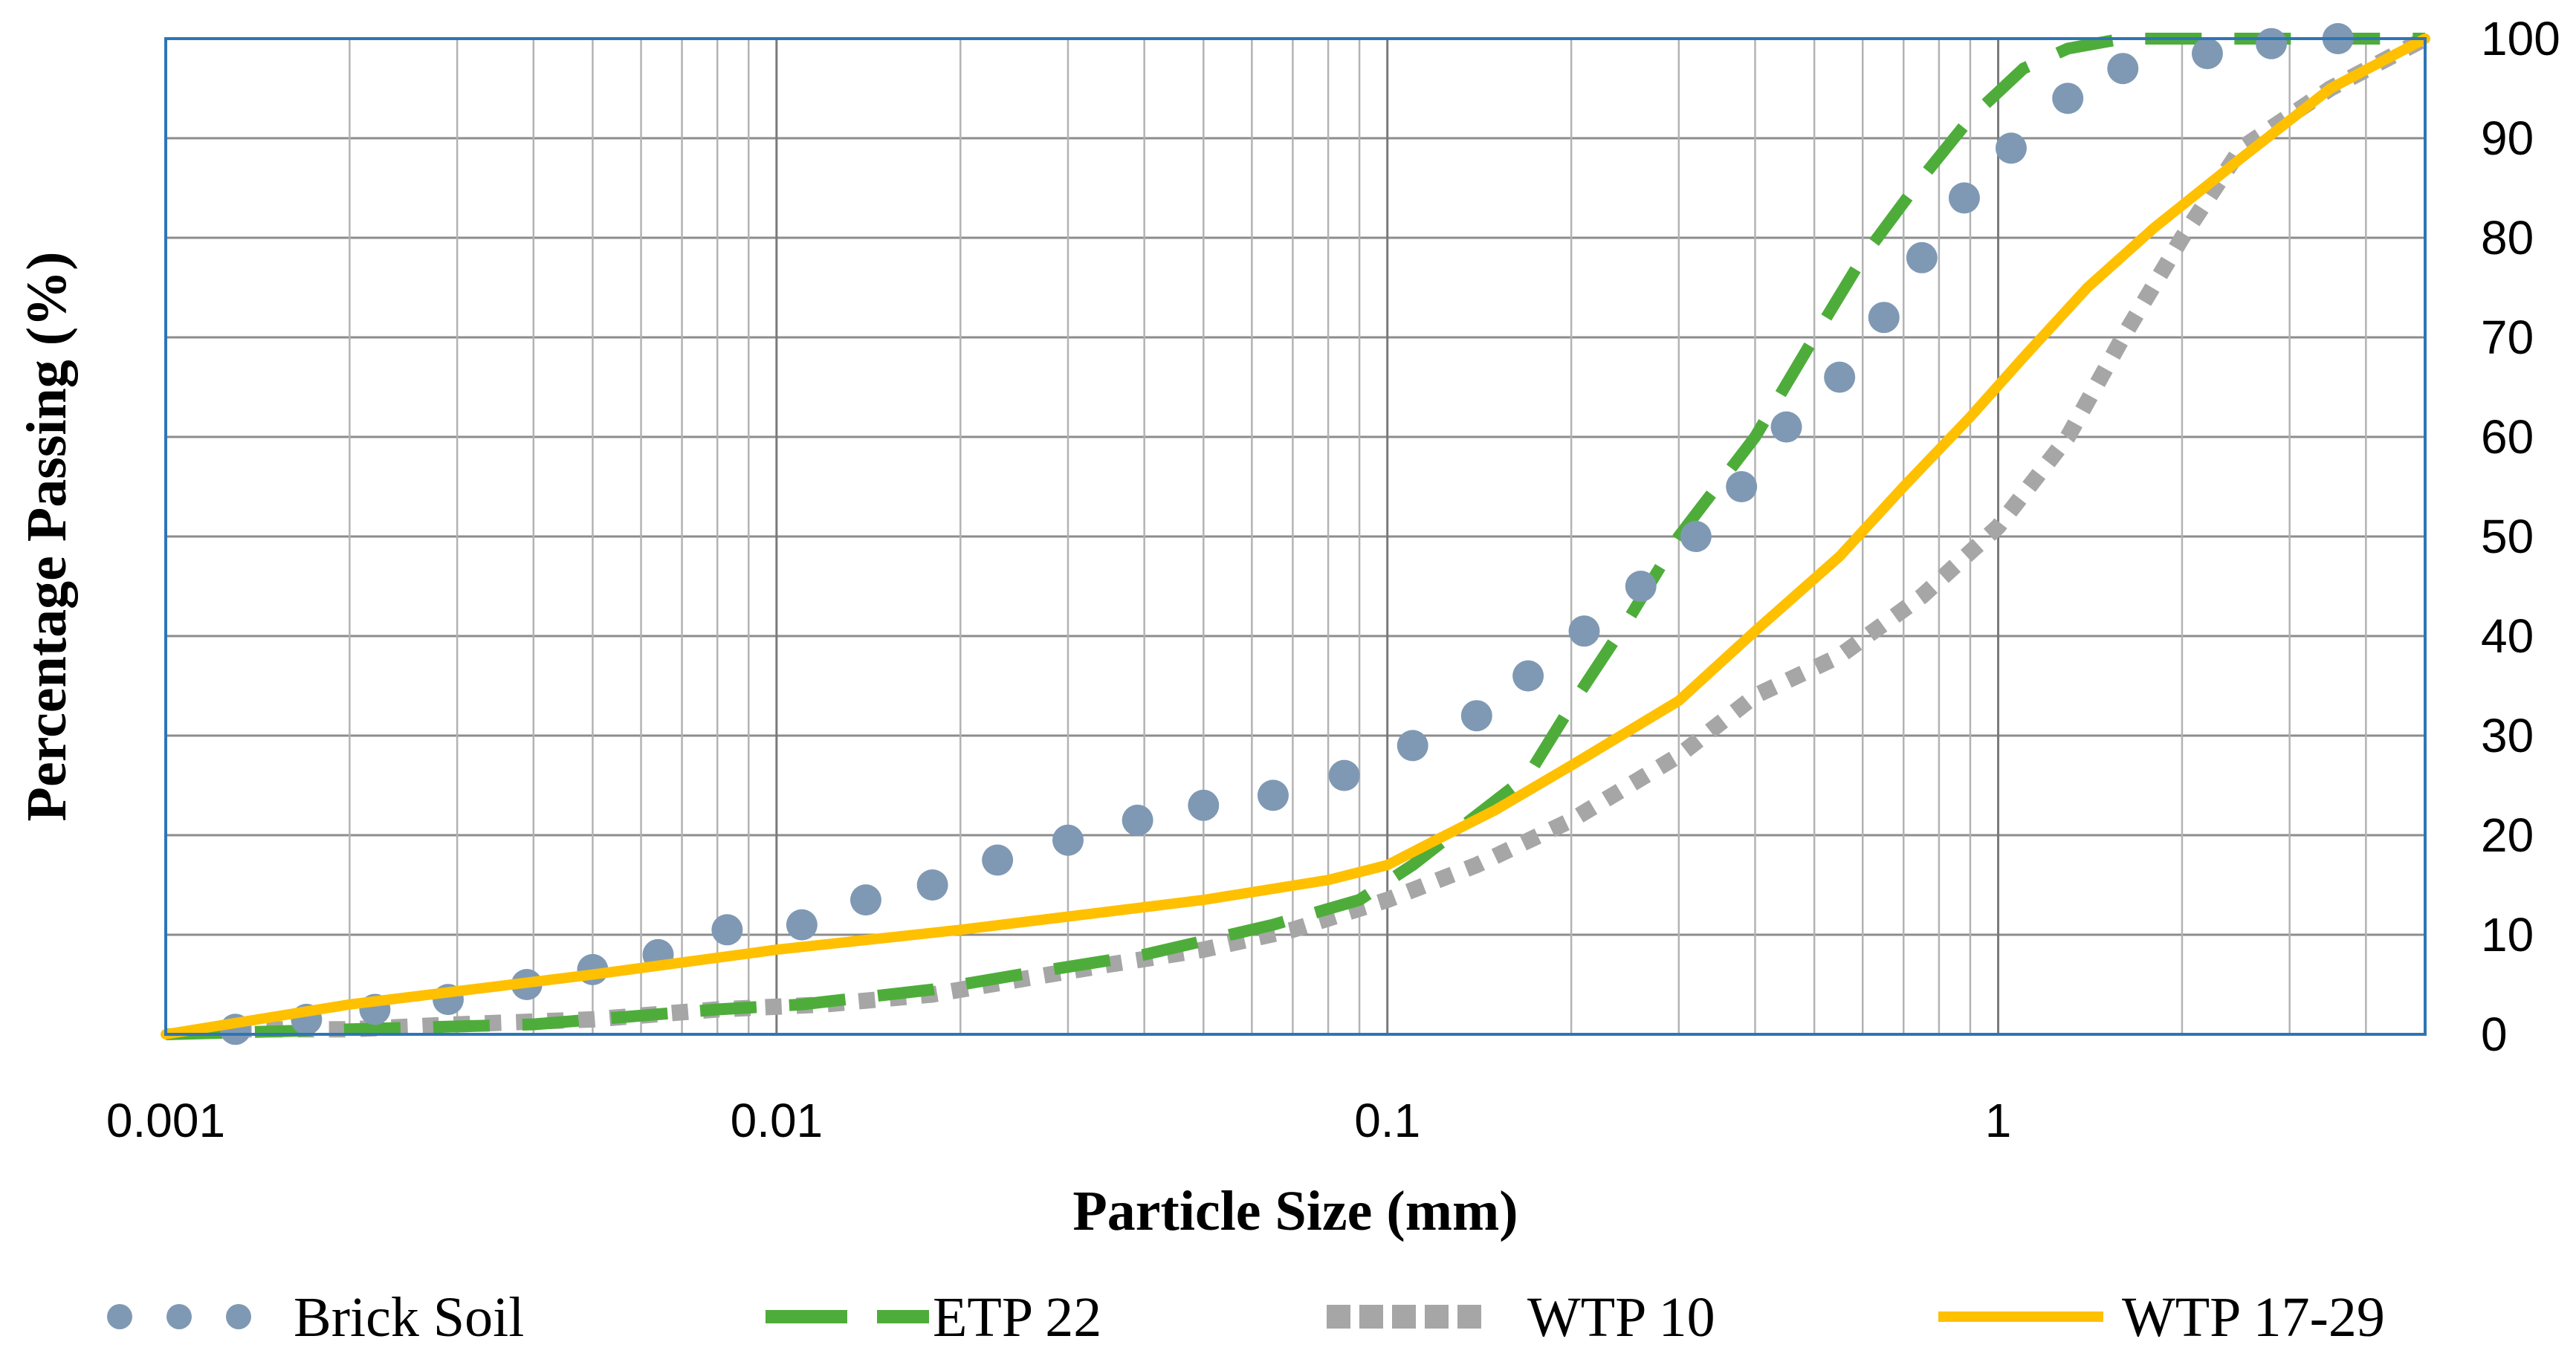 The height and width of the screenshot is (1362, 2576). Describe the element at coordinates (1246, 1317) in the screenshot. I see `legend: Brick Soil ETP 22 WTP 10 WTP 17-29` at that location.